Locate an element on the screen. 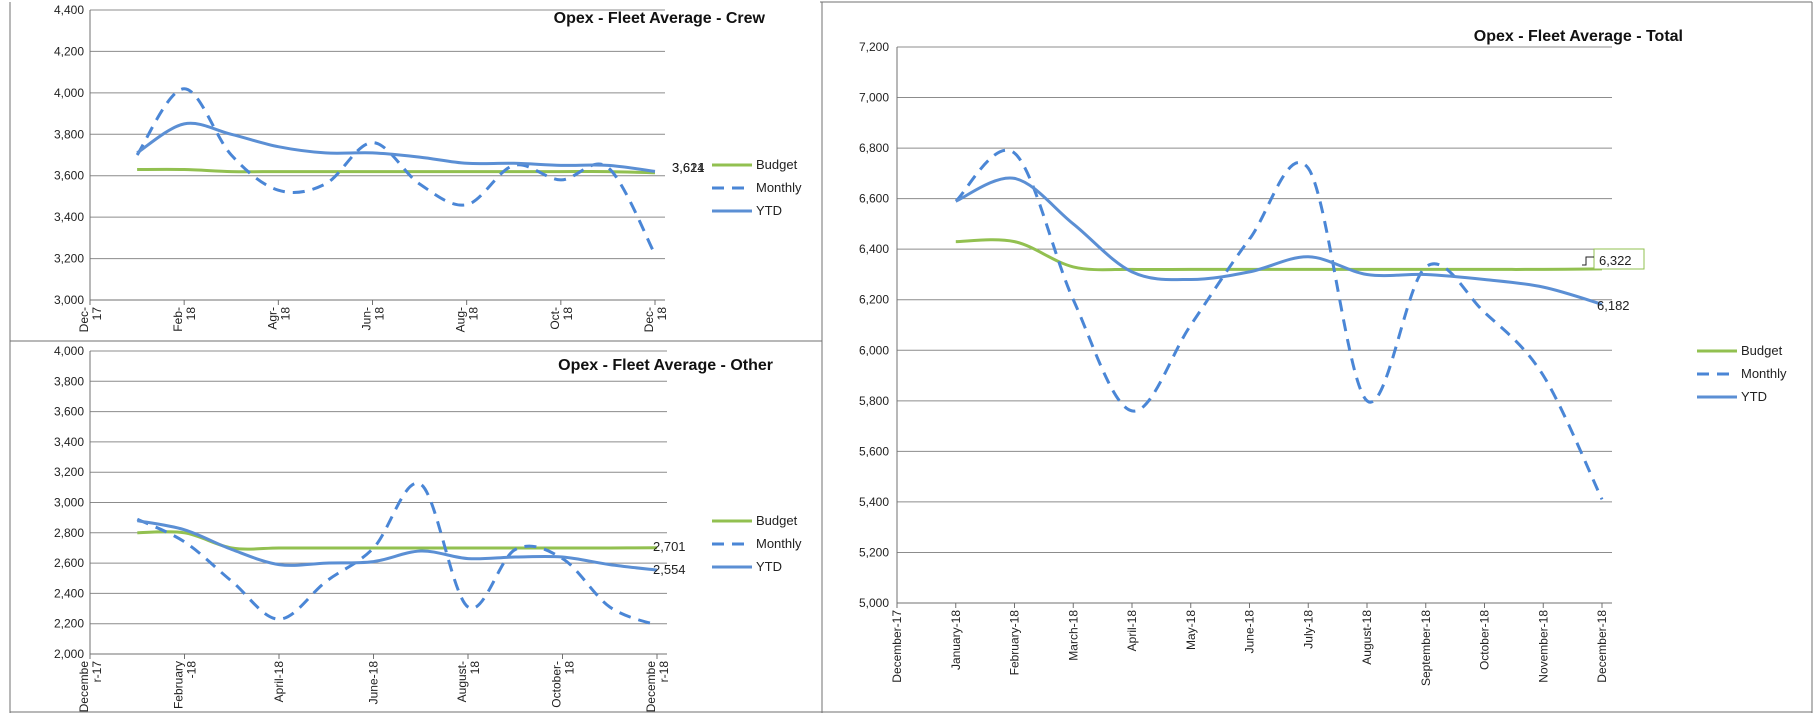 This screenshot has height=715, width=1815. x-tick-label: July-18 is located at coordinates (1308, 629).